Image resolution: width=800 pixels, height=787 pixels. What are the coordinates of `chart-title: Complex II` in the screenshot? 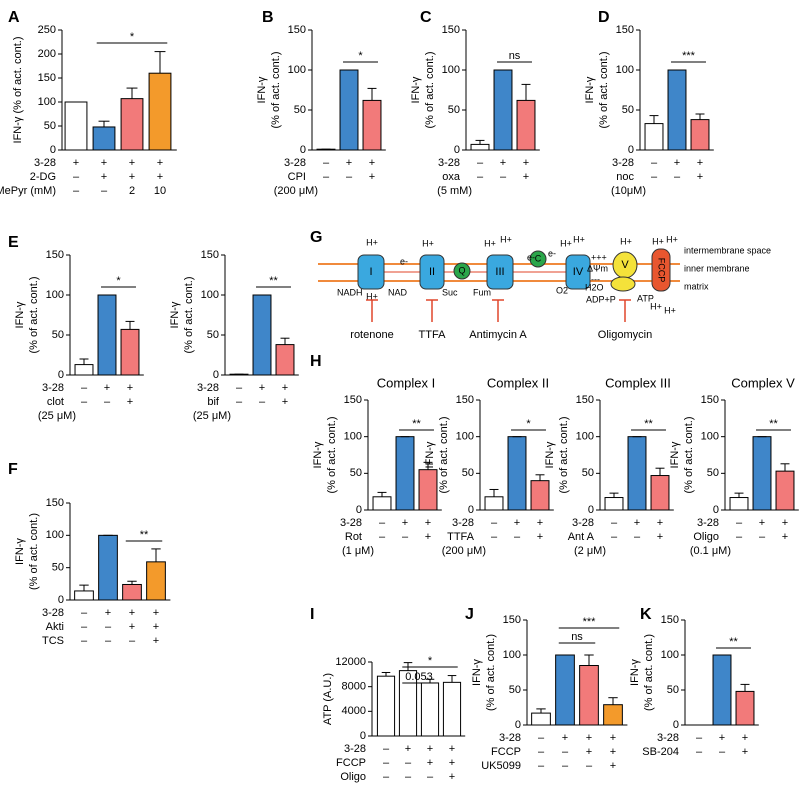 It's located at (518, 382).